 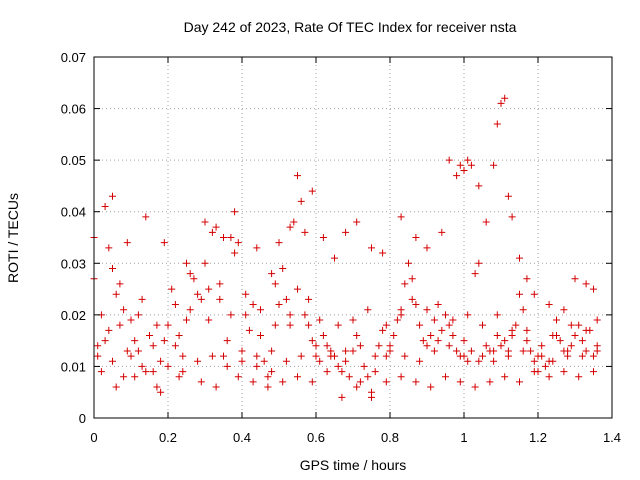 I want to click on y-tick-label: 0.07, so click(x=73, y=57).